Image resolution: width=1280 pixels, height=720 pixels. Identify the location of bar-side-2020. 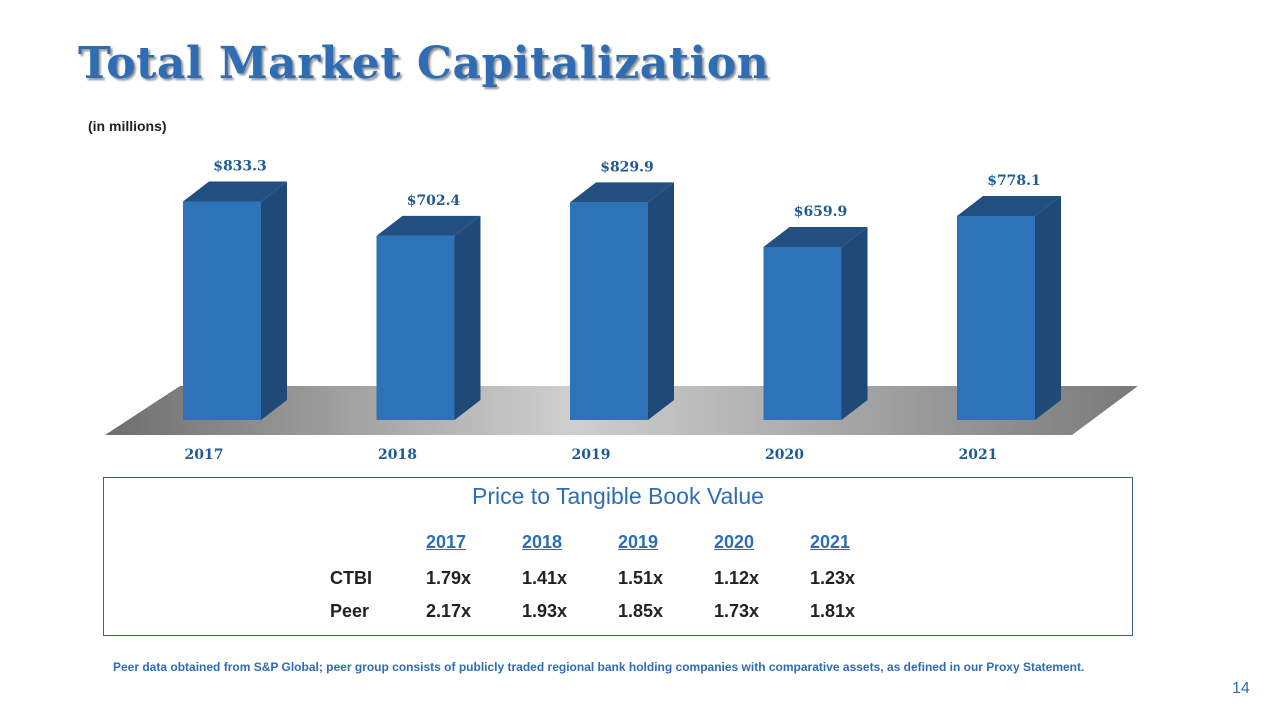
(854, 323).